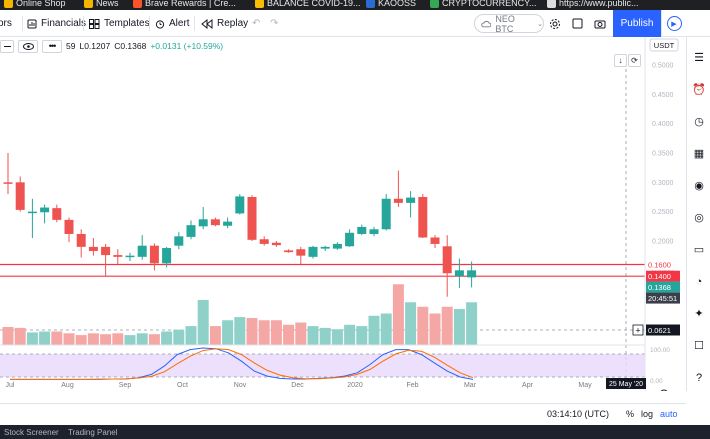 The width and height of the screenshot is (710, 439). I want to click on bottom-panel-tabs: Stock Screener Trading Panel, so click(355, 432).